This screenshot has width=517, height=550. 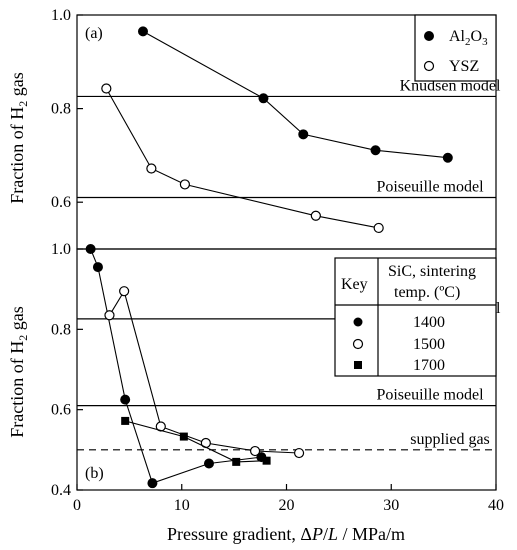 What do you see at coordinates (429, 365) in the screenshot?
I see `legend-b-label-1700: 1700` at bounding box center [429, 365].